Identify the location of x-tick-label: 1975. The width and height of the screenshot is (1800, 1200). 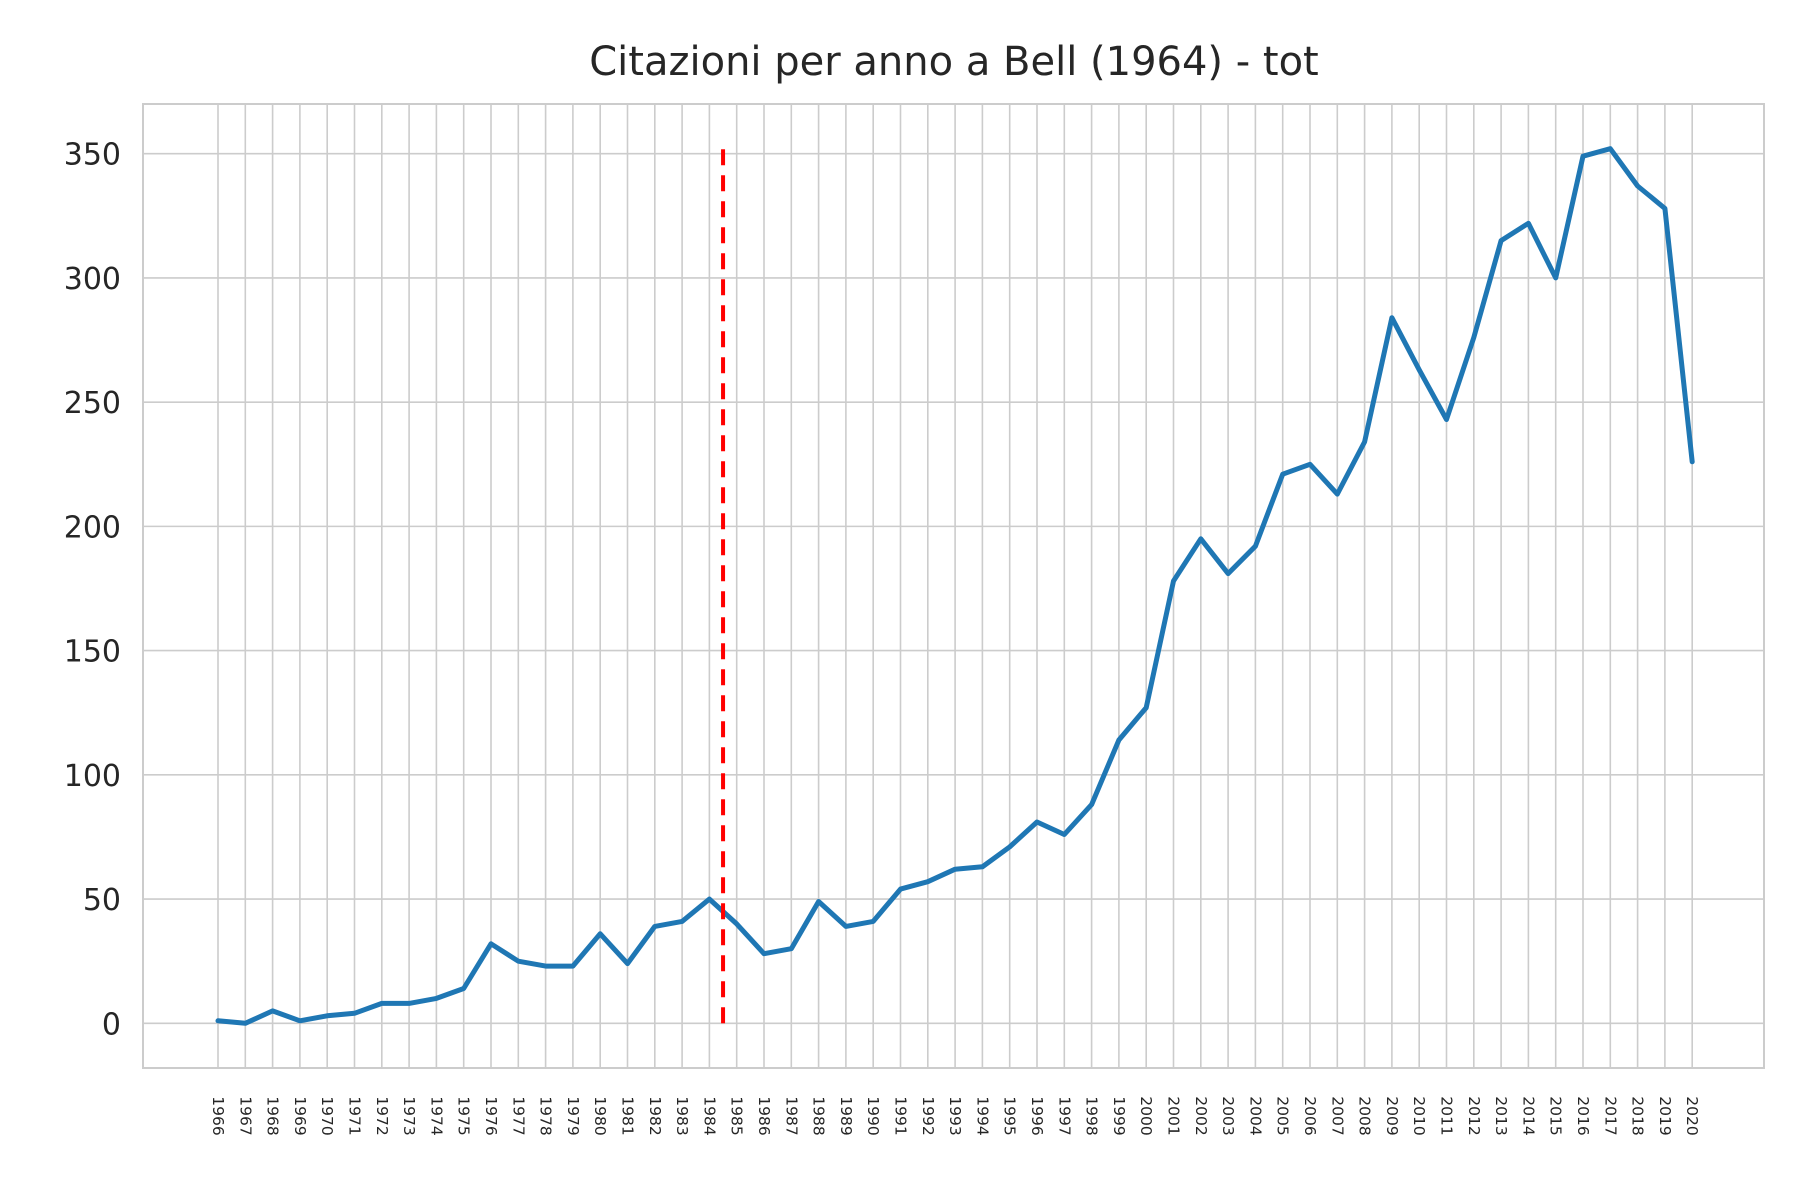
(464, 1115).